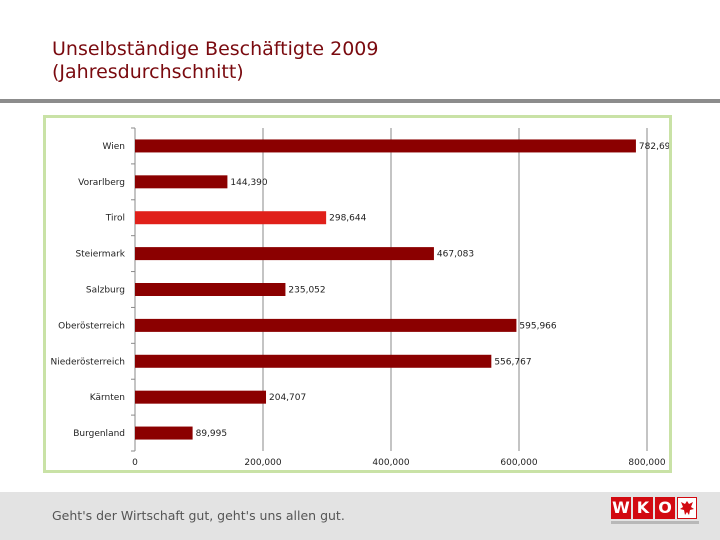  I want to click on x-tick-label: 800,000, so click(646, 463).